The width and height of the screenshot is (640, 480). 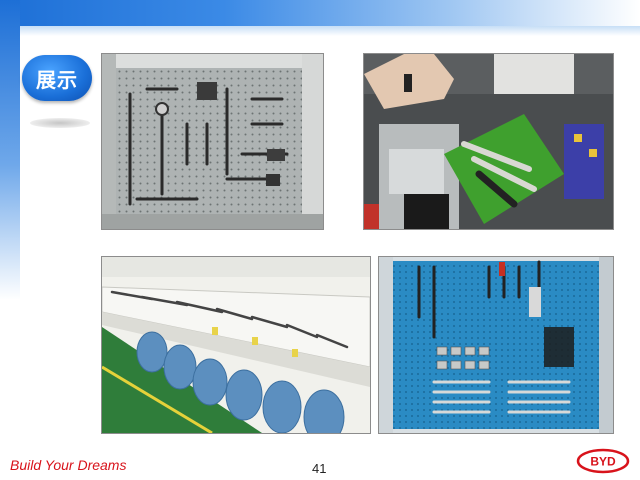 I want to click on slide-title: 展示, so click(x=57, y=79).